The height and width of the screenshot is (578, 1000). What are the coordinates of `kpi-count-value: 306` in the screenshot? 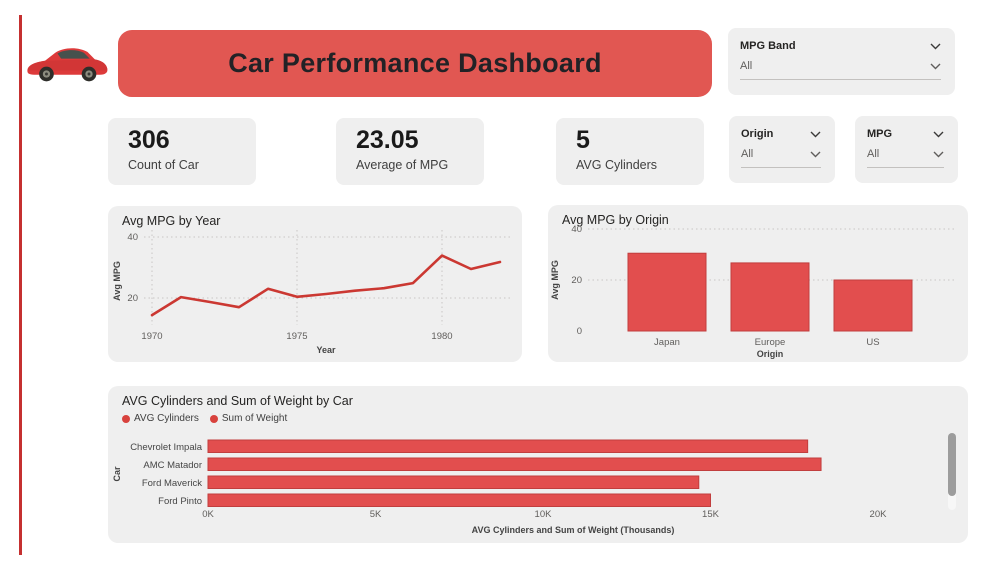 It's located at (149, 140).